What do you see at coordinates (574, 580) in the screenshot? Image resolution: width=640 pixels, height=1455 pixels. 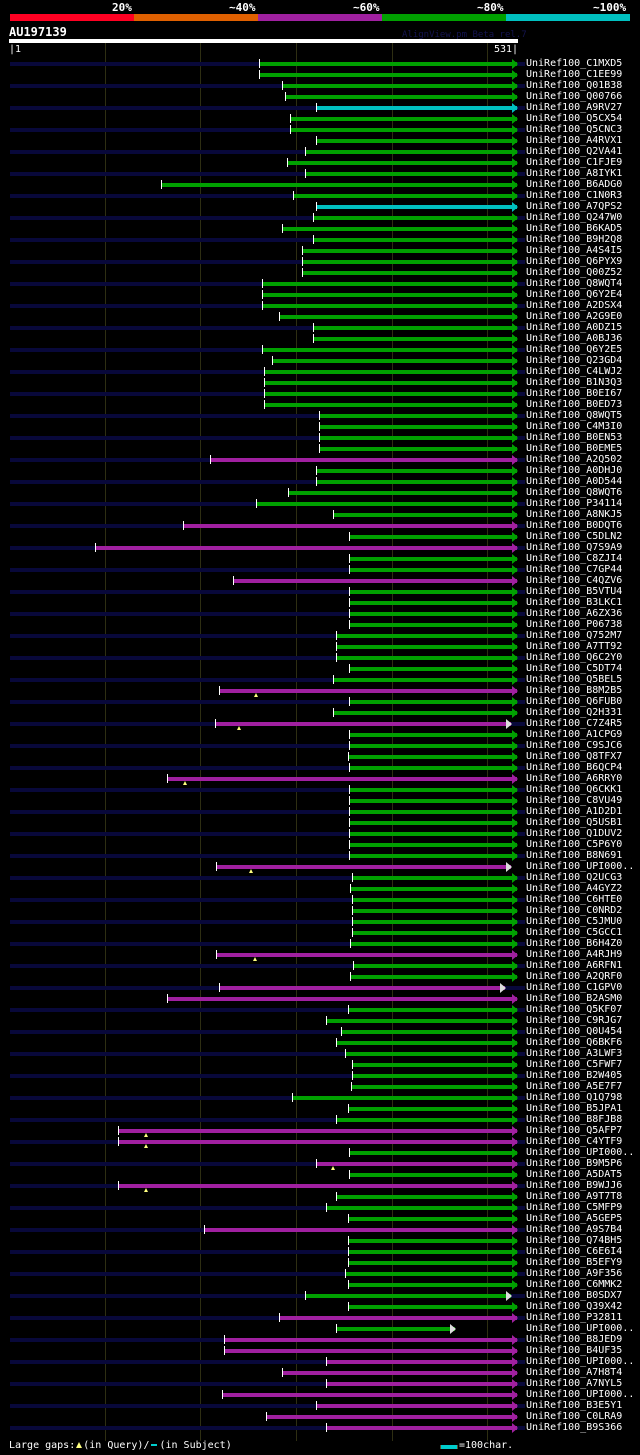 I see `hit-label: UniRef100_C4QZV6` at bounding box center [574, 580].